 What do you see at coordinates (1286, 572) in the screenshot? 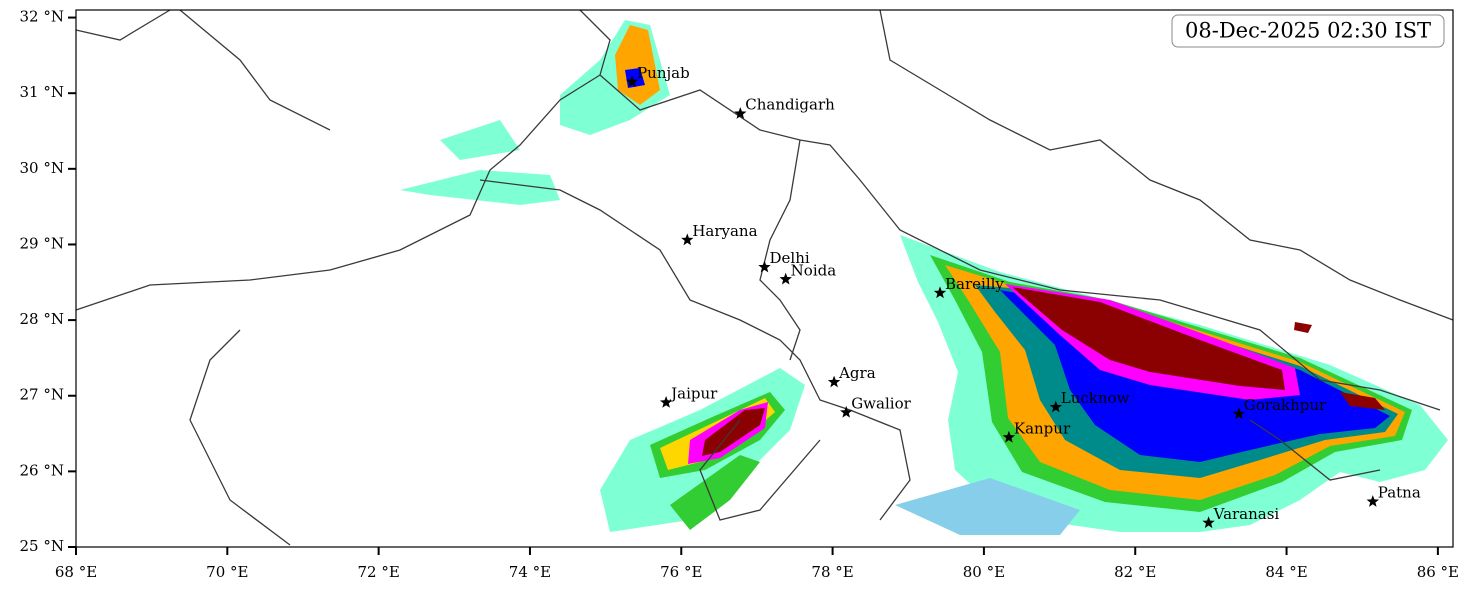
I see `x-tick-label: 84 °E` at bounding box center [1286, 572].